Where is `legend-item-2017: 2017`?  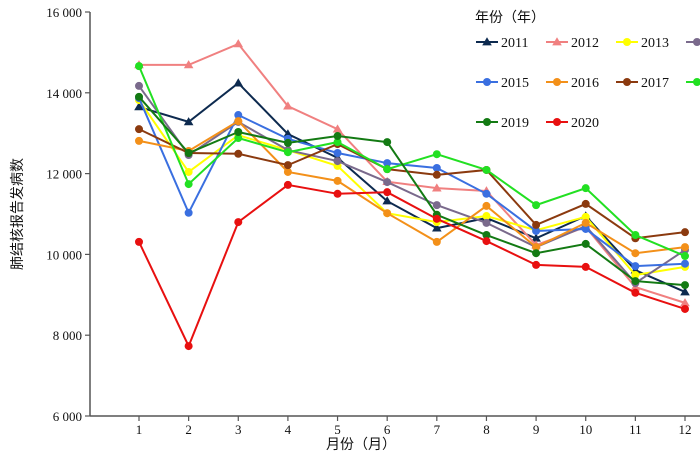 legend-item-2017: 2017 is located at coordinates (642, 83).